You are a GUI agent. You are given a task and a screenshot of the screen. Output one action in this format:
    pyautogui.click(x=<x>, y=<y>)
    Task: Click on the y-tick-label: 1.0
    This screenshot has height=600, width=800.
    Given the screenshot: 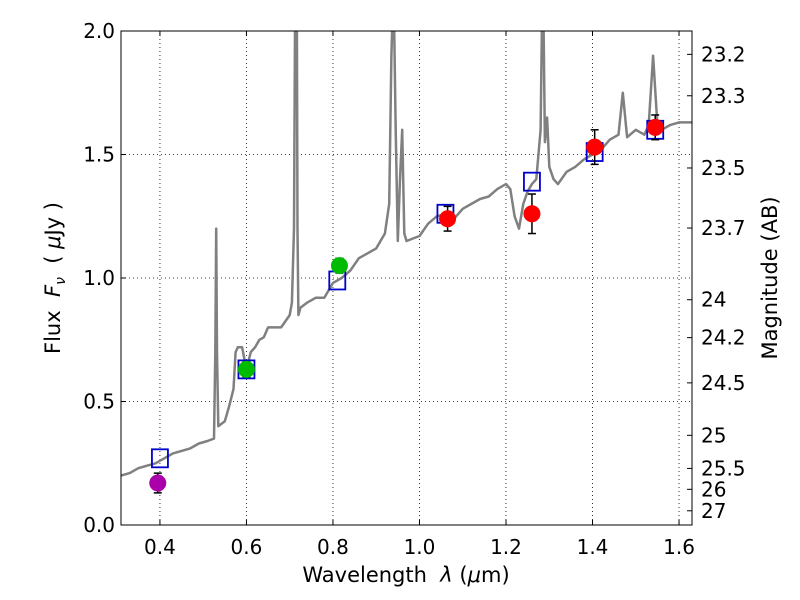 What is the action you would take?
    pyautogui.click(x=99, y=278)
    